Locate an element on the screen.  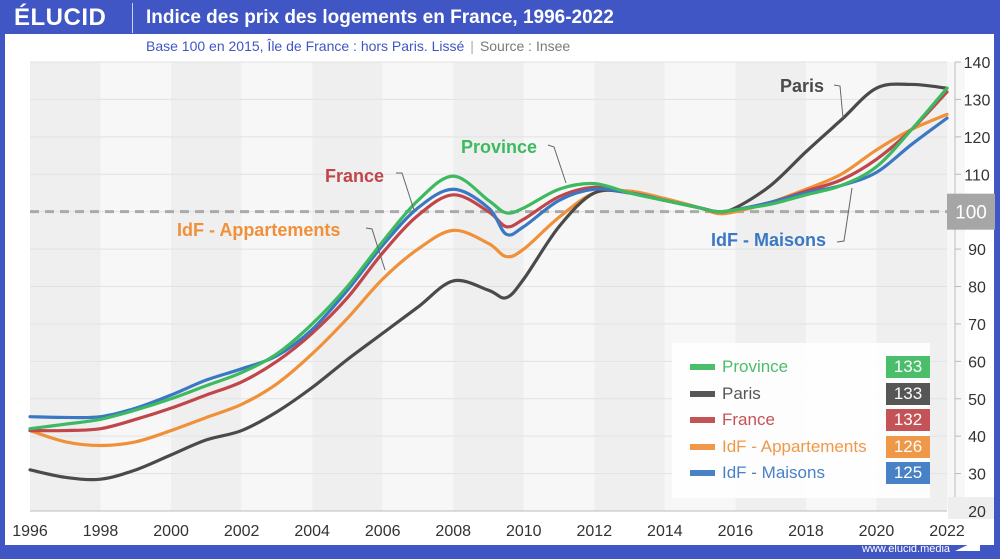
legend-final-value: 132 is located at coordinates (908, 420).